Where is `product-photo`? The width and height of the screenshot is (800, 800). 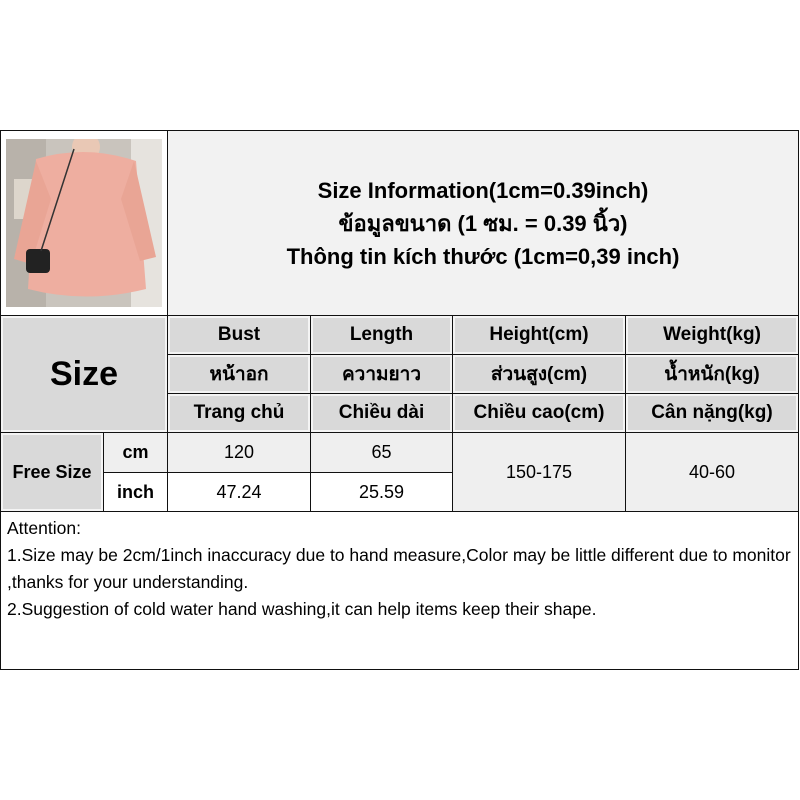
product-photo is located at coordinates (84, 223).